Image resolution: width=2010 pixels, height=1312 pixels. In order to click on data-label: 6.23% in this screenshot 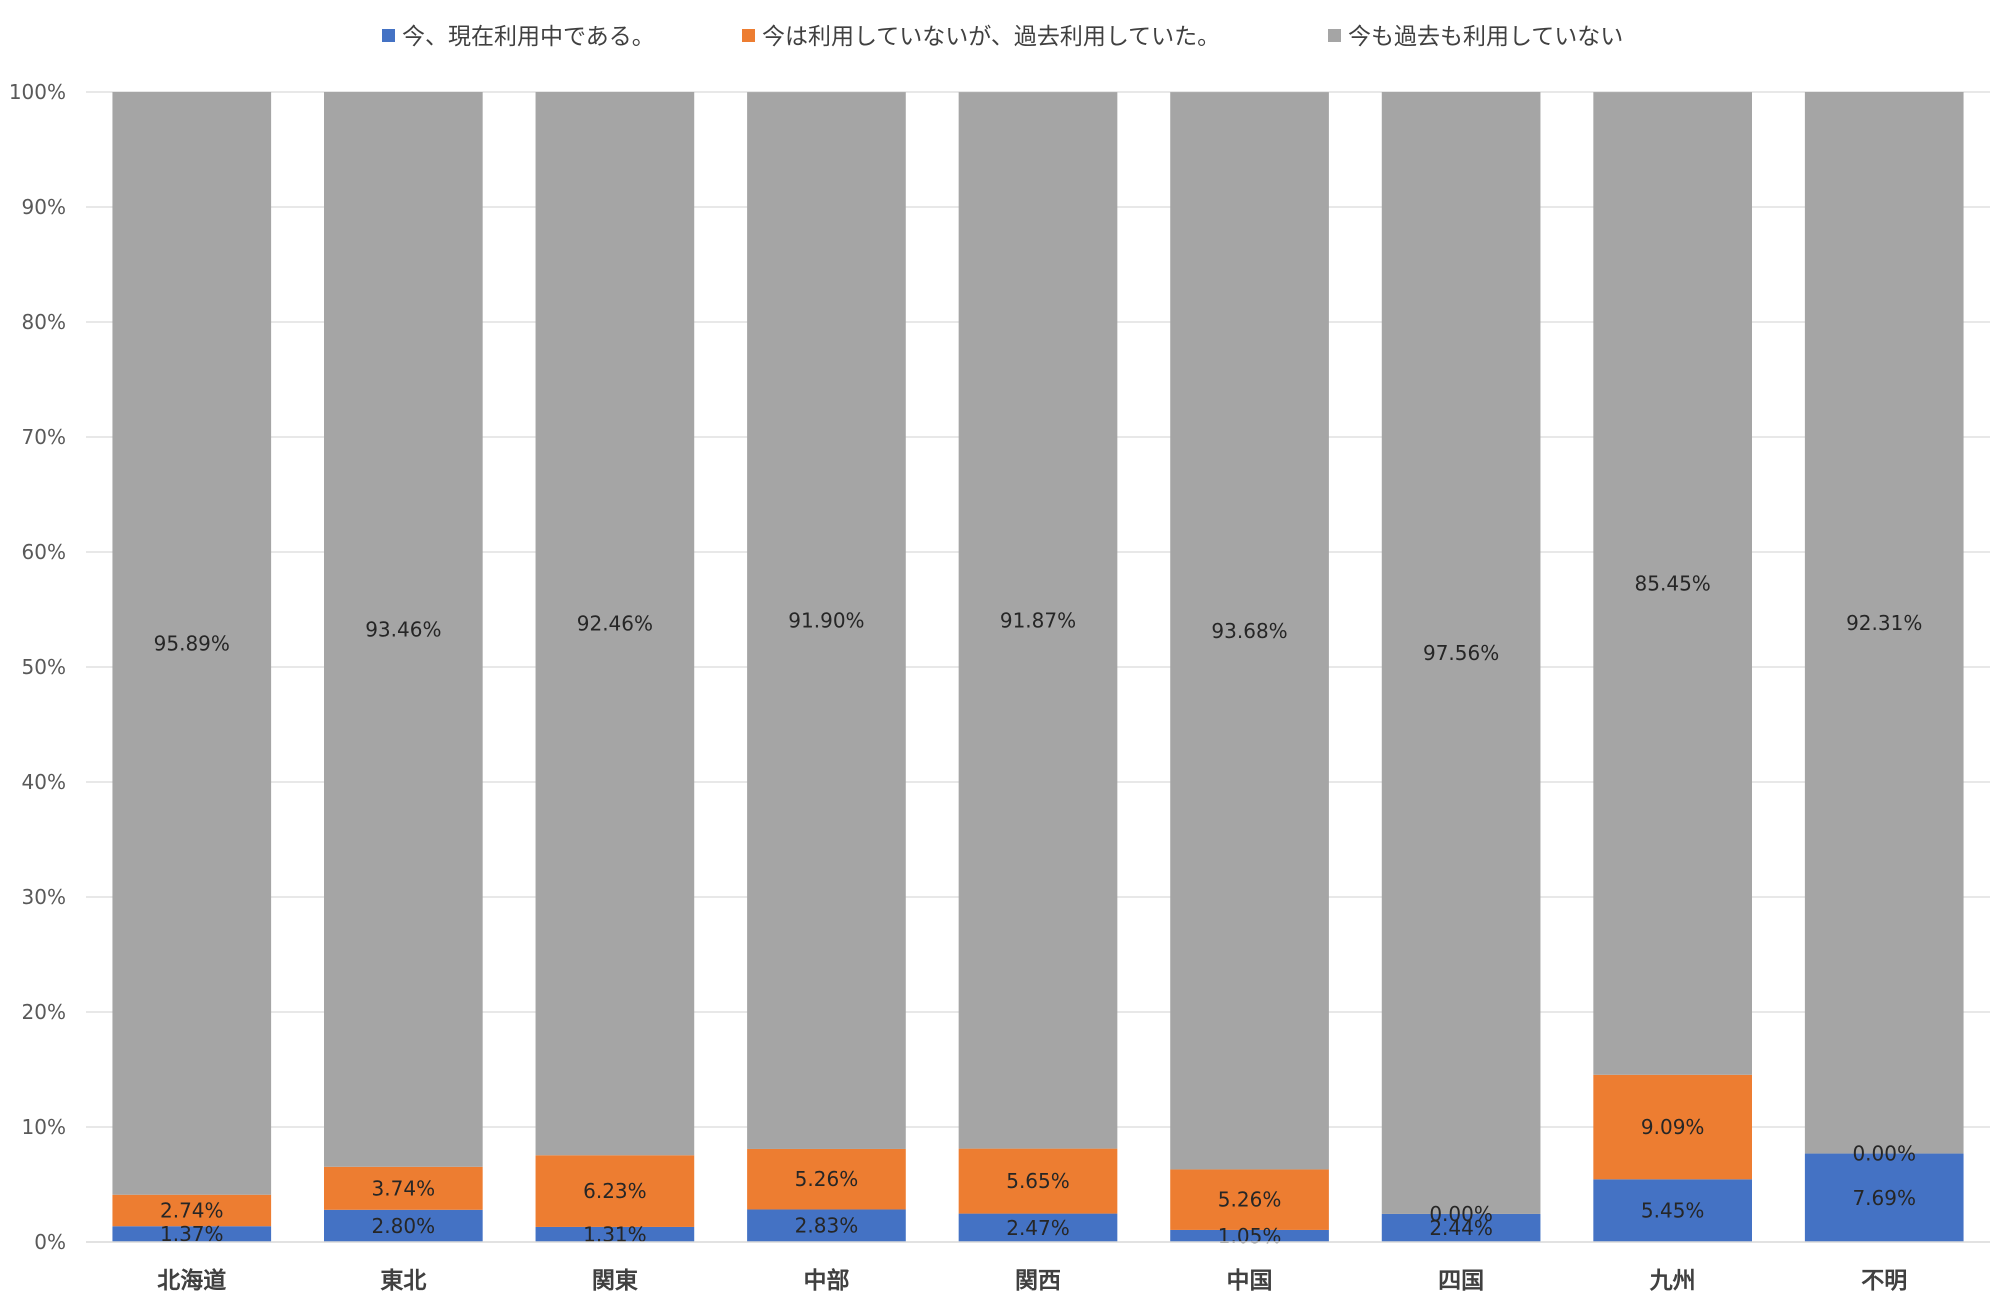, I will do `click(615, 1191)`.